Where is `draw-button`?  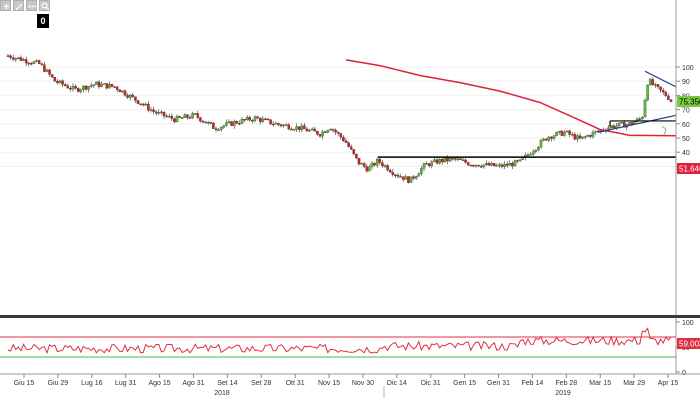 draw-button is located at coordinates (18, 5).